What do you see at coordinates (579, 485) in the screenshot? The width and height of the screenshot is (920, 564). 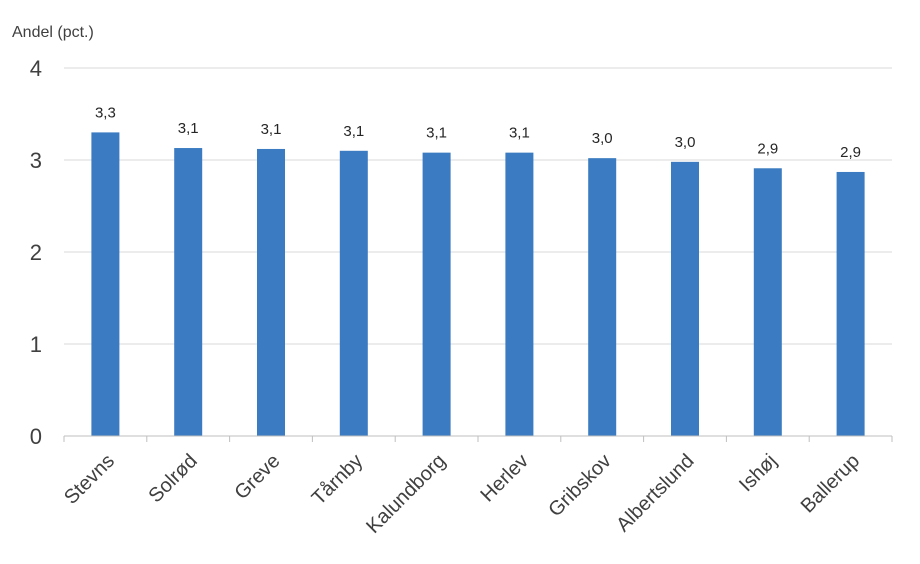 I see `x-category-label: Gribskov` at bounding box center [579, 485].